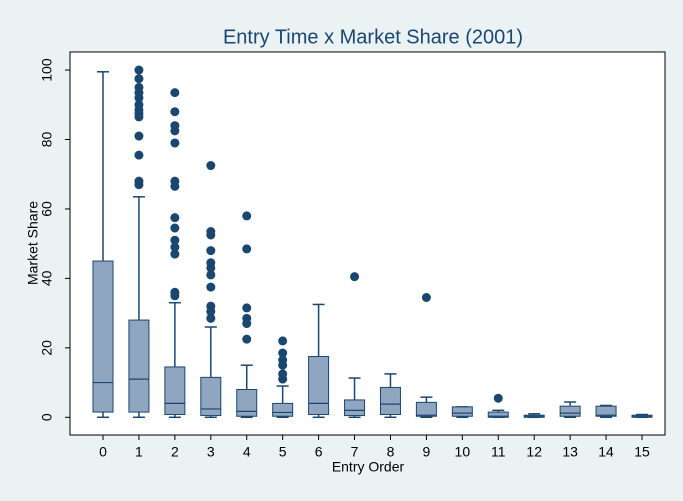 This screenshot has height=501, width=683. Describe the element at coordinates (570, 452) in the screenshot. I see `x-tick-label: 13` at that location.